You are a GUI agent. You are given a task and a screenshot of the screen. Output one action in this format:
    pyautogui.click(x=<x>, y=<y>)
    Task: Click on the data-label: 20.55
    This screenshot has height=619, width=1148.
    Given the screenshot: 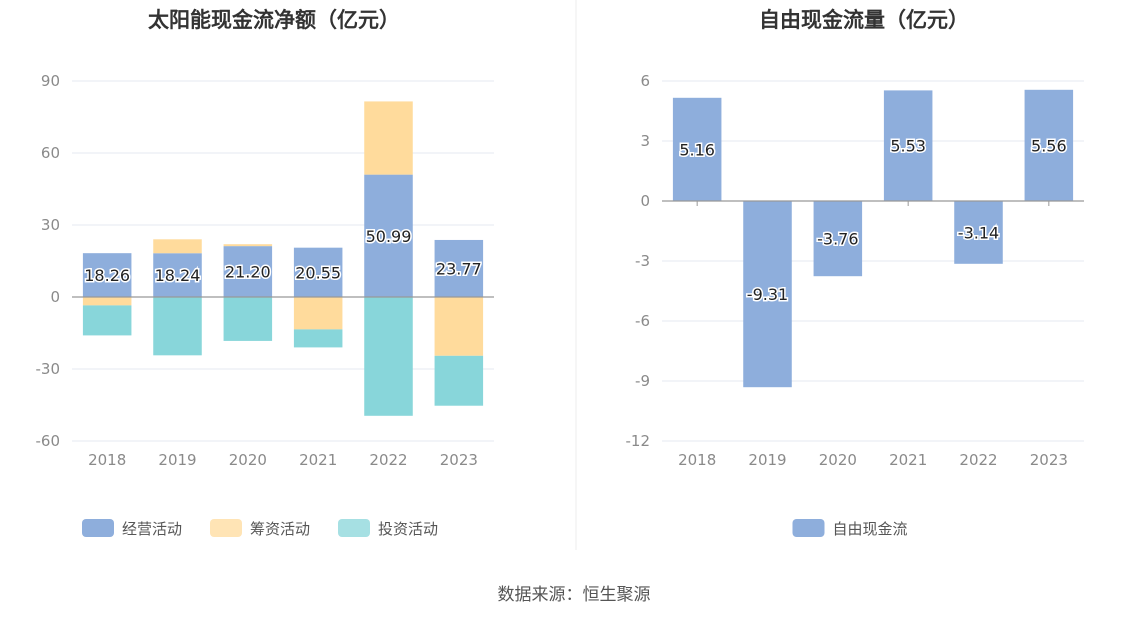 What is the action you would take?
    pyautogui.click(x=318, y=272)
    